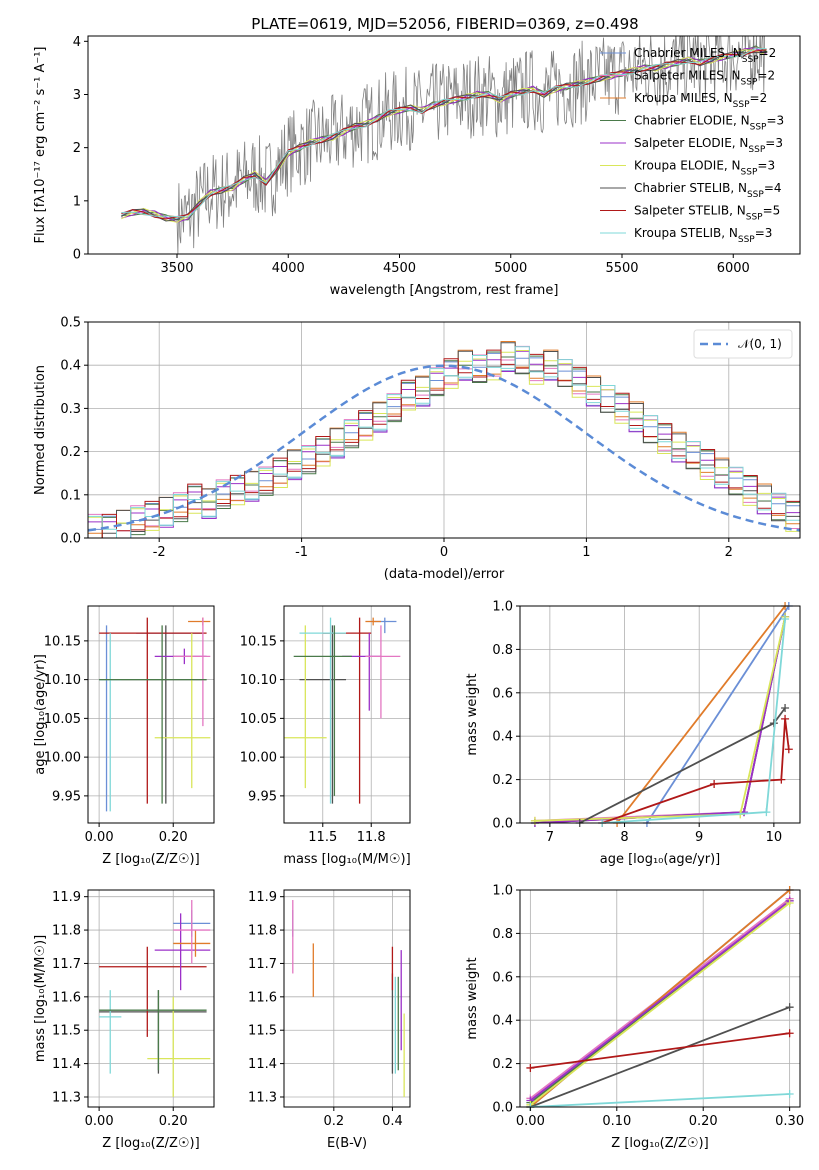 This screenshot has height=1170, width=819. I want to click on y-axis-label: Normed distribution, so click(40, 430).